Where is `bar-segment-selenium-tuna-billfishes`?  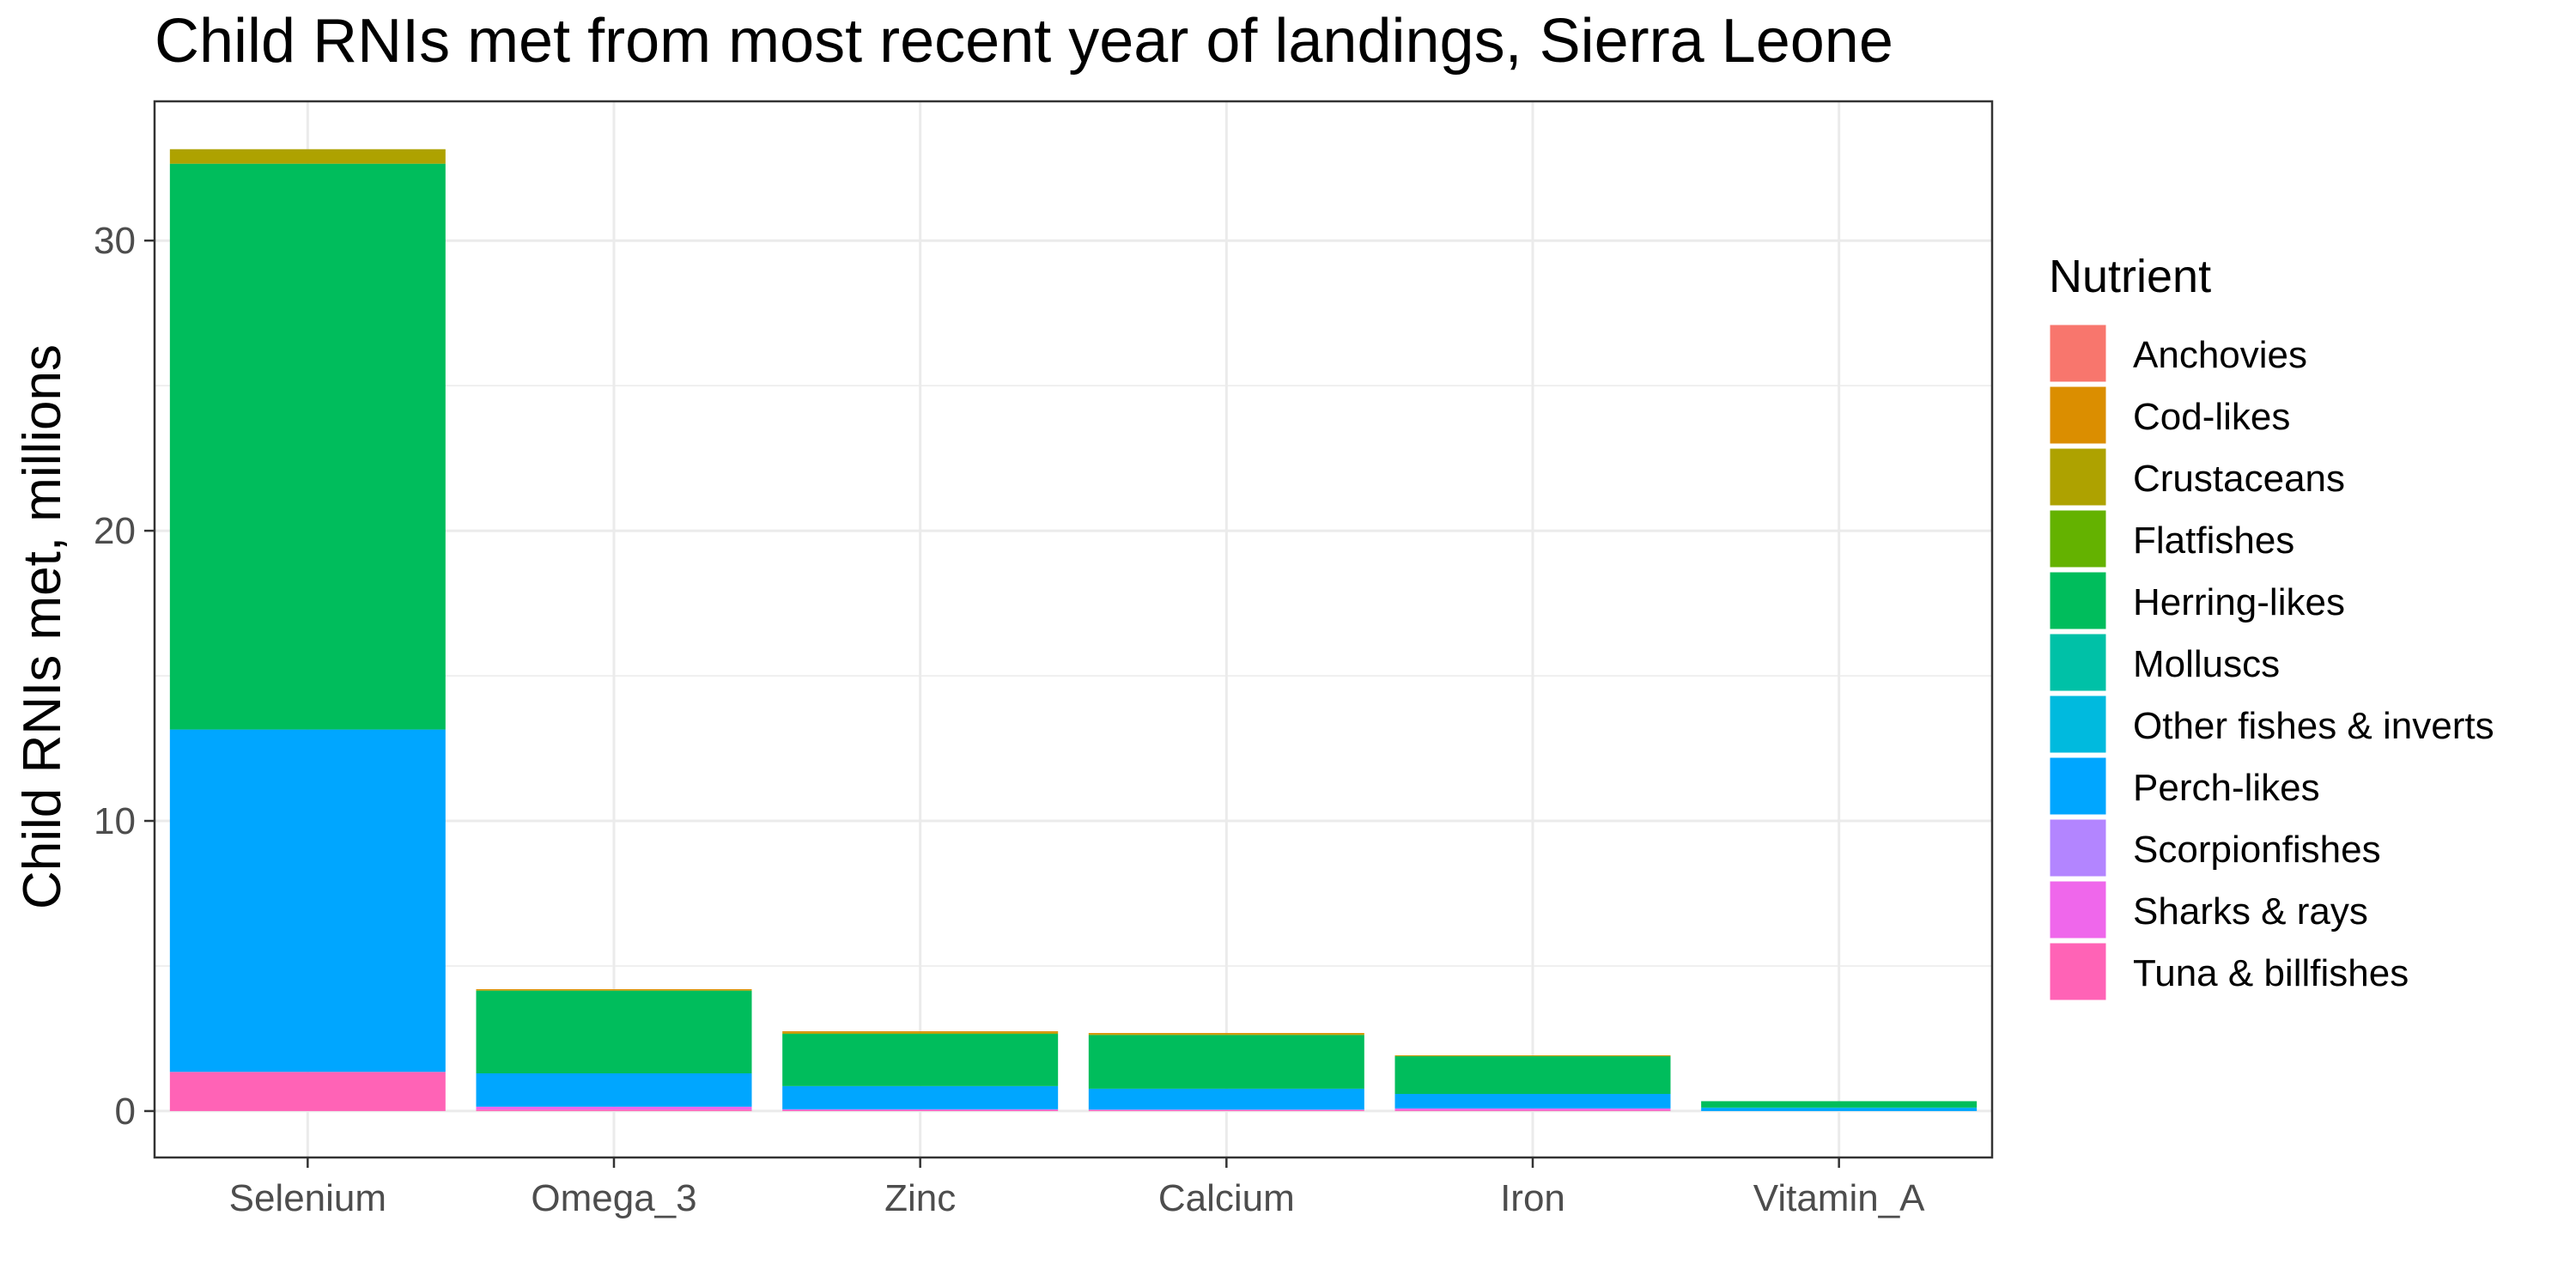
bar-segment-selenium-tuna-billfishes is located at coordinates (307, 1091).